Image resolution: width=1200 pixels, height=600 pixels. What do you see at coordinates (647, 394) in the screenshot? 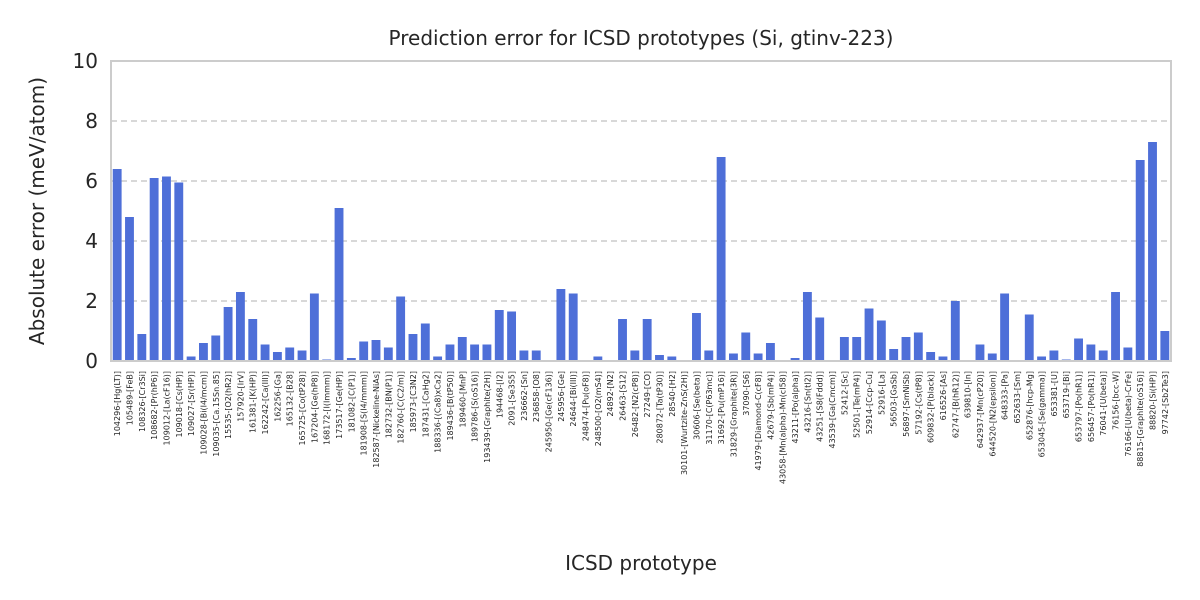
I see `x-tick-label: 27249-[CO]` at bounding box center [647, 394].